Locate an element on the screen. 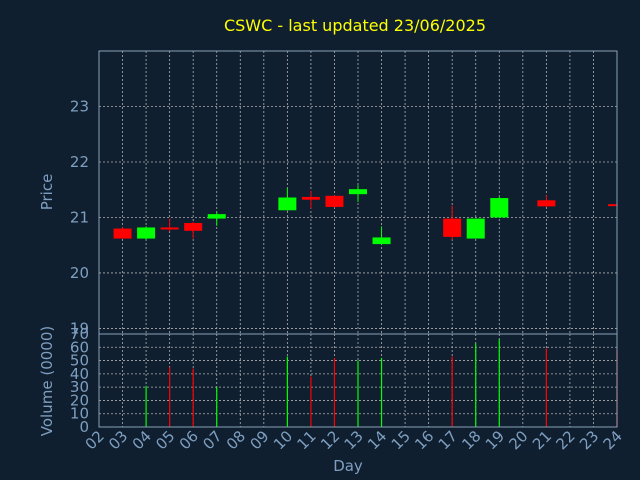 The height and width of the screenshot is (480, 640). volume-tick-label: 20 is located at coordinates (79, 400).